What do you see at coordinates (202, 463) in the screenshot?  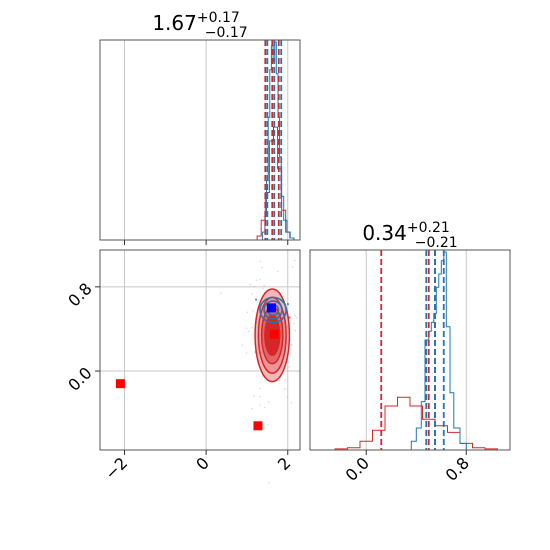 I see `joint-x-tick-label-1: 0` at bounding box center [202, 463].